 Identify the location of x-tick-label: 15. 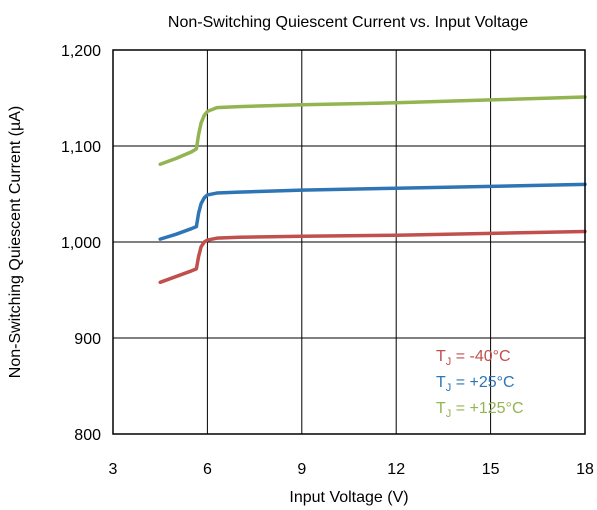
(491, 469).